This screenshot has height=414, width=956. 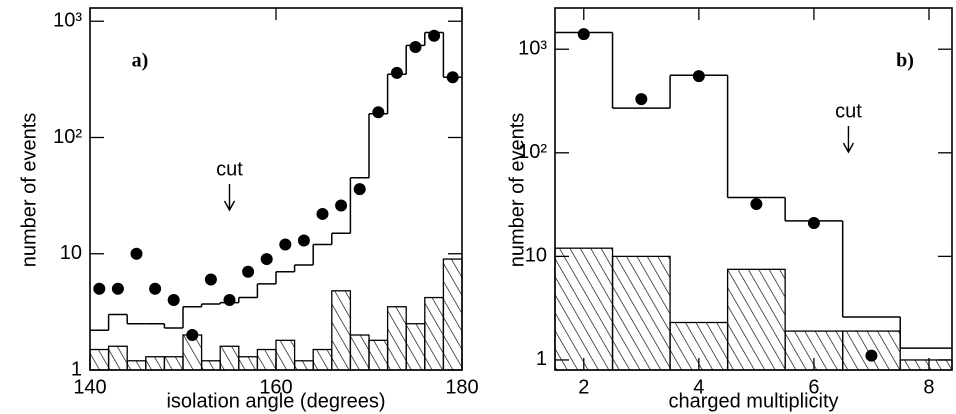 What do you see at coordinates (698, 387) in the screenshot?
I see `x-tick-label: 4` at bounding box center [698, 387].